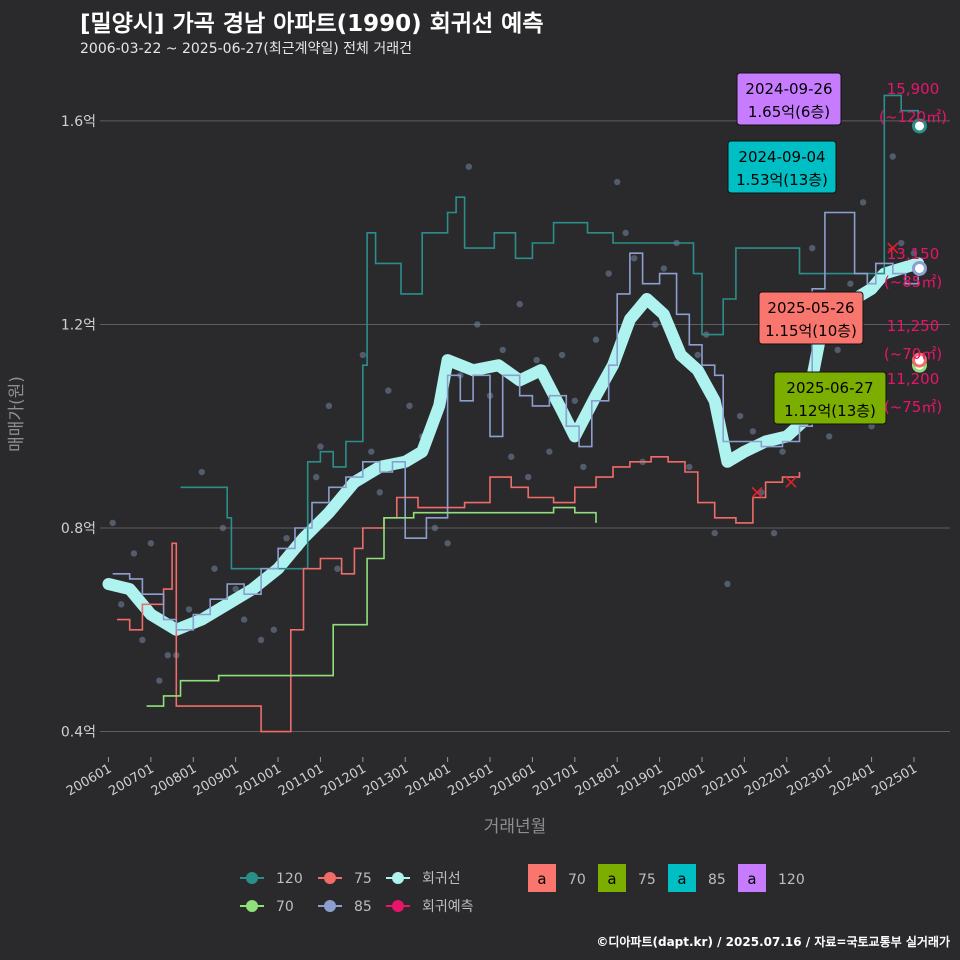 This screenshot has height=960, width=960. What do you see at coordinates (246, 49) in the screenshot?
I see `chart-subtitle: 2006-03-22 ~ 2025-06-27(최근계약일) 전체 거래건` at bounding box center [246, 49].